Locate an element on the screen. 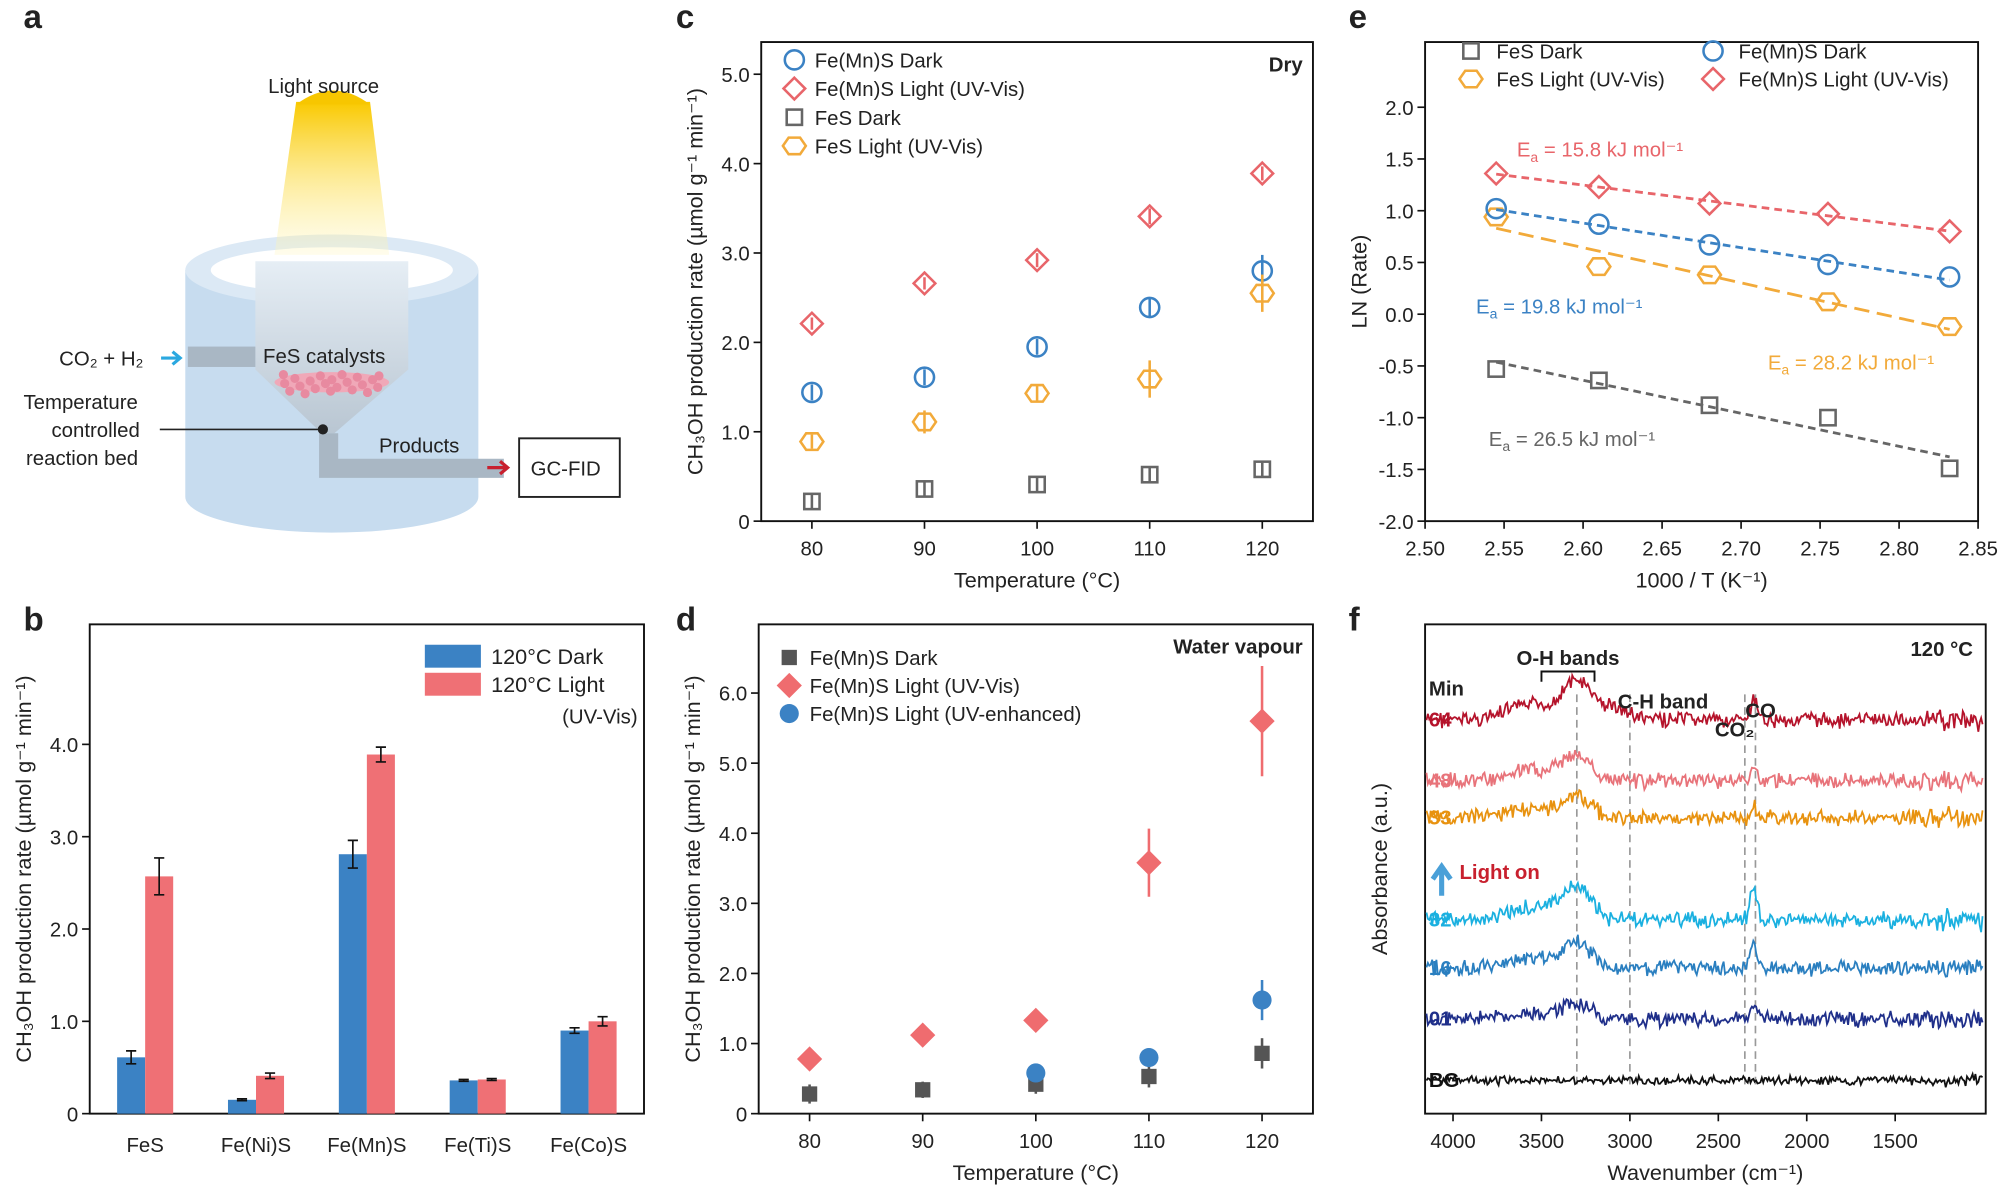 The width and height of the screenshot is (1999, 1185). legend-label-sub: (UV-Vis) is located at coordinates (599, 718).